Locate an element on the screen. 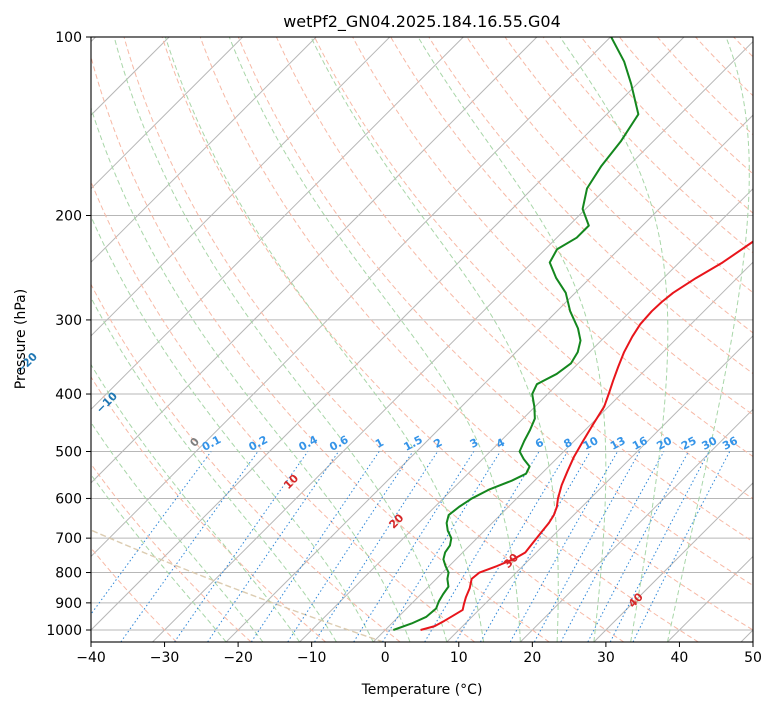 The width and height of the screenshot is (775, 712). x-tick-label: 40 is located at coordinates (680, 658).